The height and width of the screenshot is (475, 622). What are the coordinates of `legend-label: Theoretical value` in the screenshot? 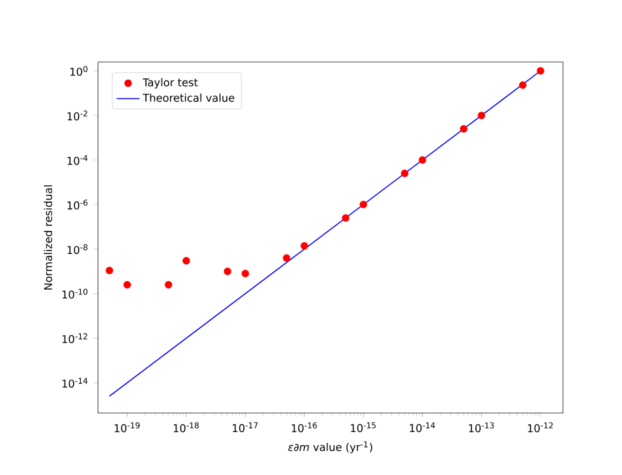 It's located at (188, 98).